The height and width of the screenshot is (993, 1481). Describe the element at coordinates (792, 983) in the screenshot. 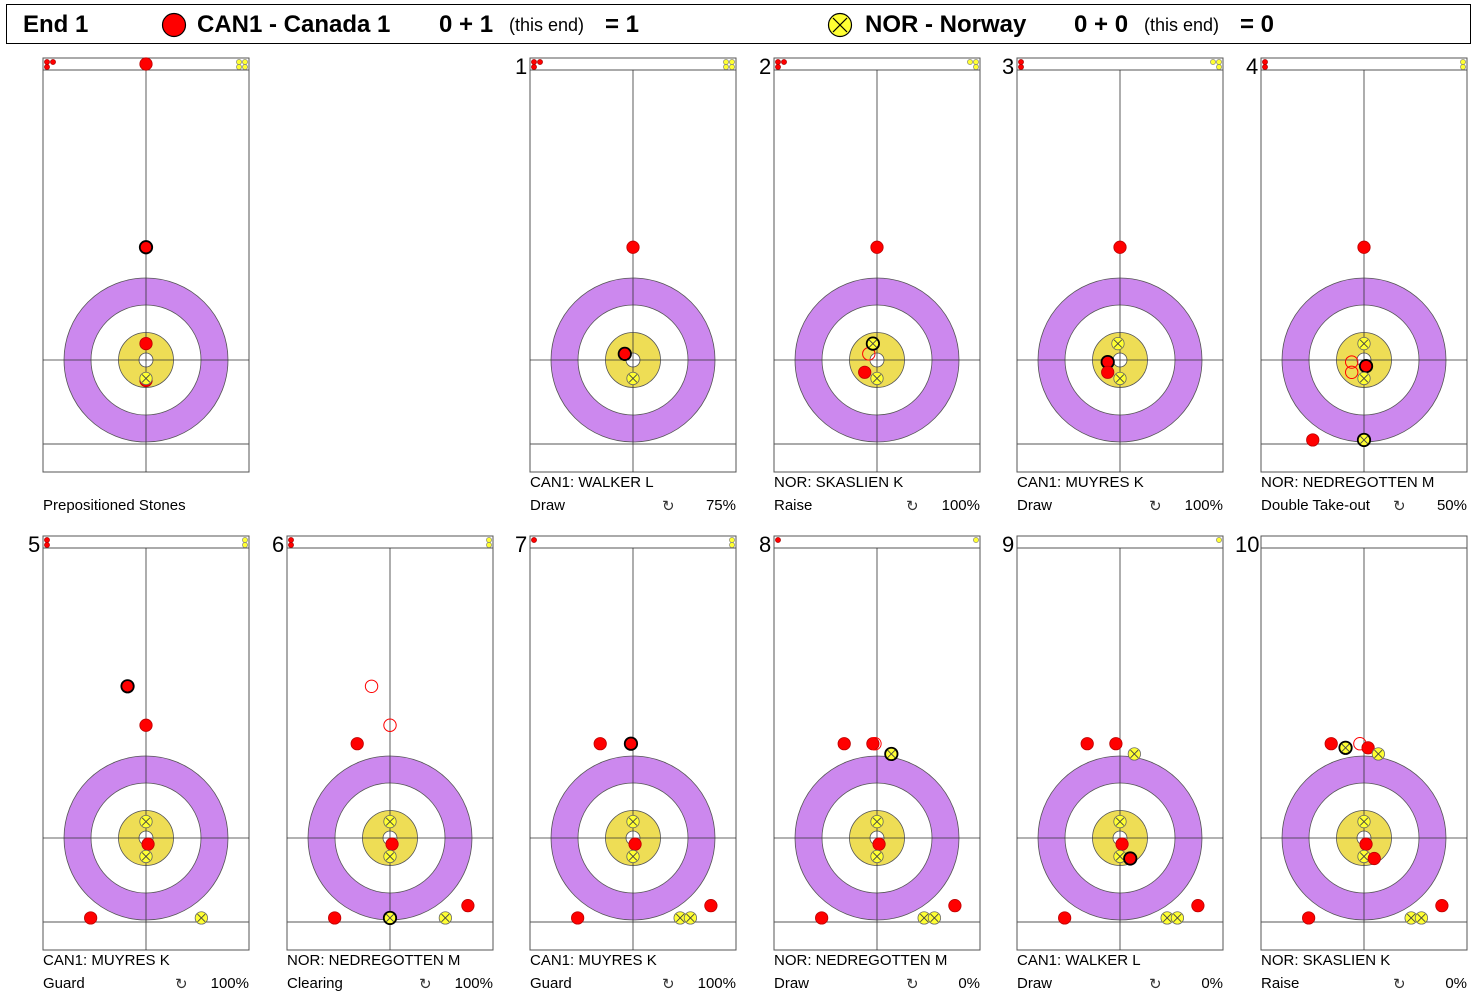

I see `shot-type-label: Draw` at that location.